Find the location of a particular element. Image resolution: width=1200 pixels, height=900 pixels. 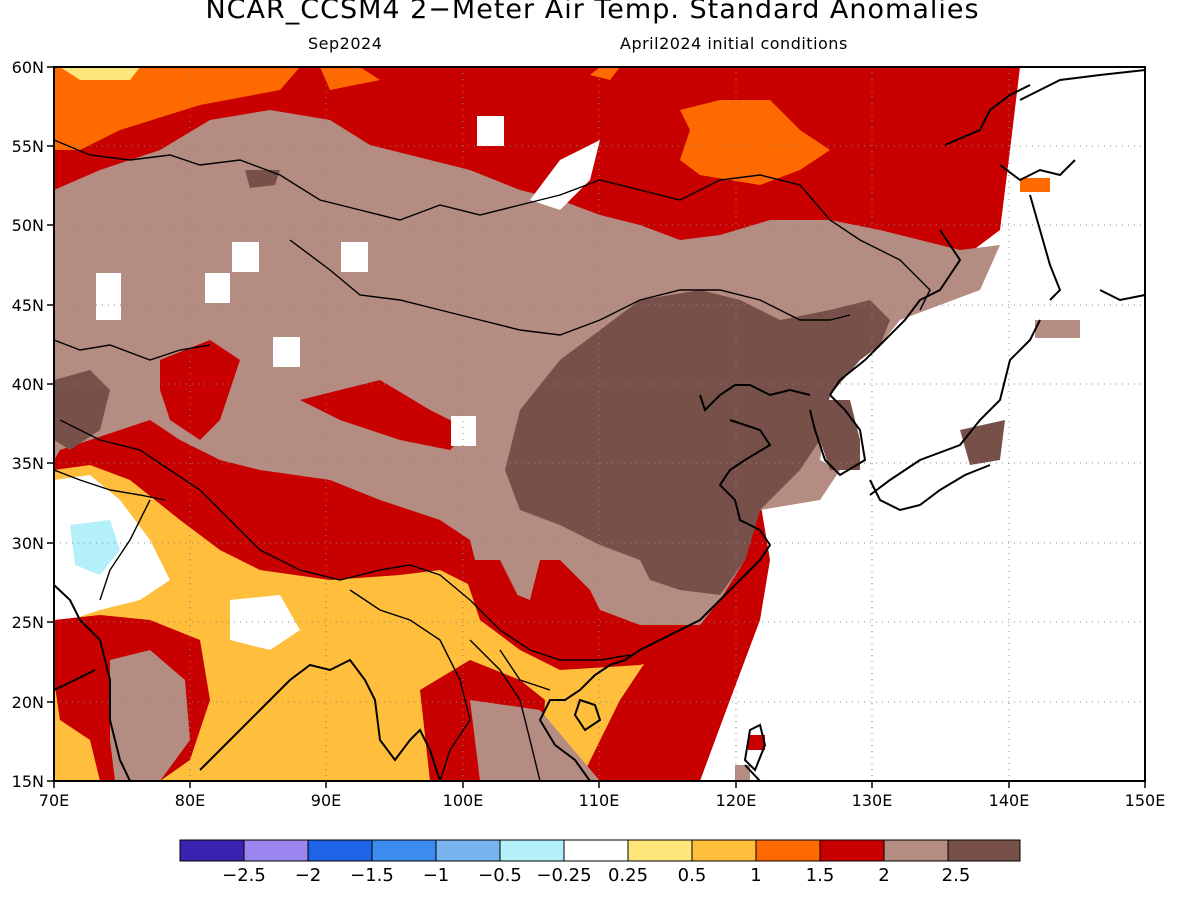

field-orange-sakhalin is located at coordinates (1035, 185).